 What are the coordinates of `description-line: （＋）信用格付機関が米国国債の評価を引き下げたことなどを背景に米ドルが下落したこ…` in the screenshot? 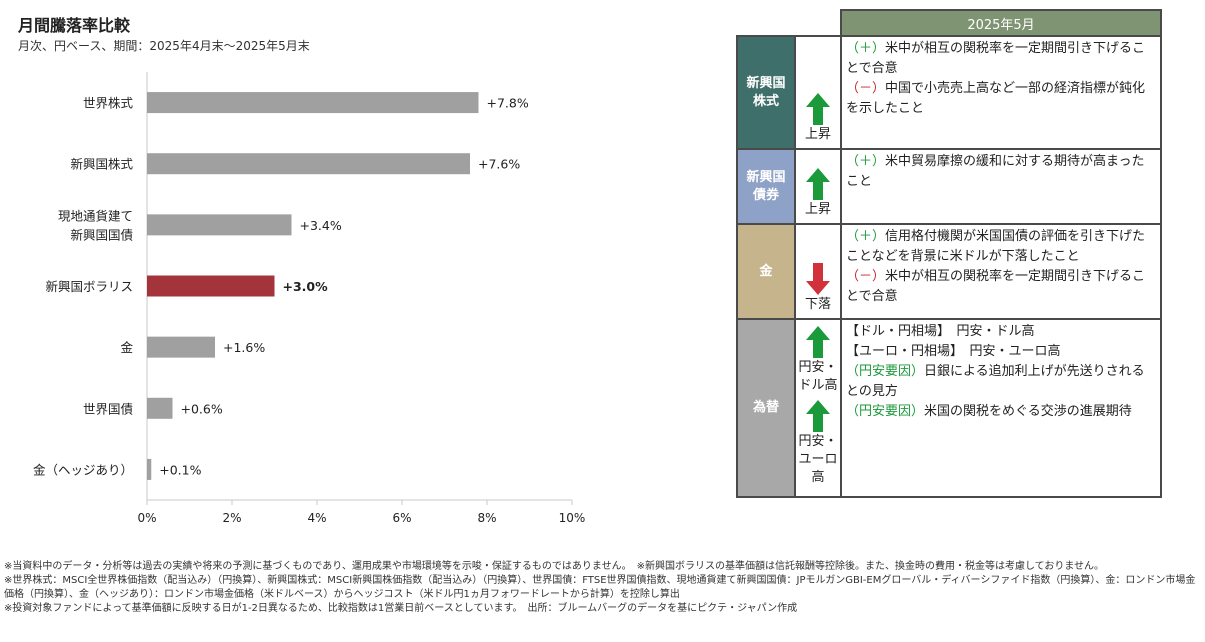 It's located at (996, 246).